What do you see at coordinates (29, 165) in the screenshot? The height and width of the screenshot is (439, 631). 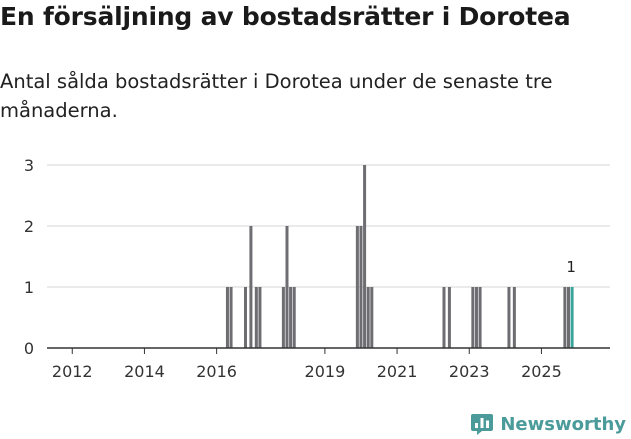 I see `y-tick-label: 3` at bounding box center [29, 165].